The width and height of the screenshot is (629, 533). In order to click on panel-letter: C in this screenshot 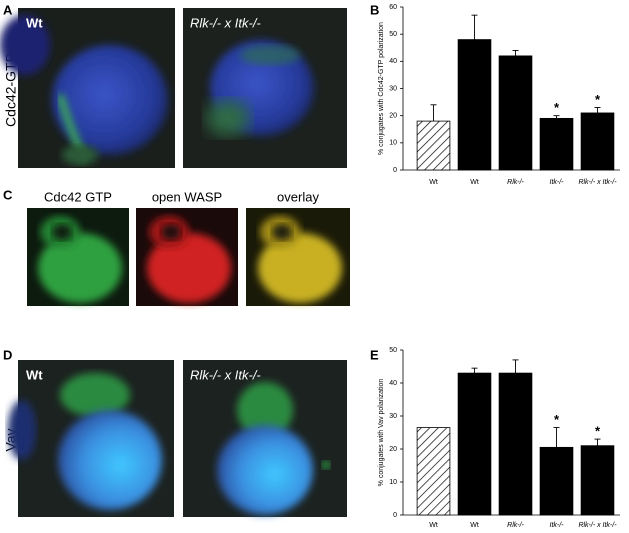, I will do `click(8, 194)`.